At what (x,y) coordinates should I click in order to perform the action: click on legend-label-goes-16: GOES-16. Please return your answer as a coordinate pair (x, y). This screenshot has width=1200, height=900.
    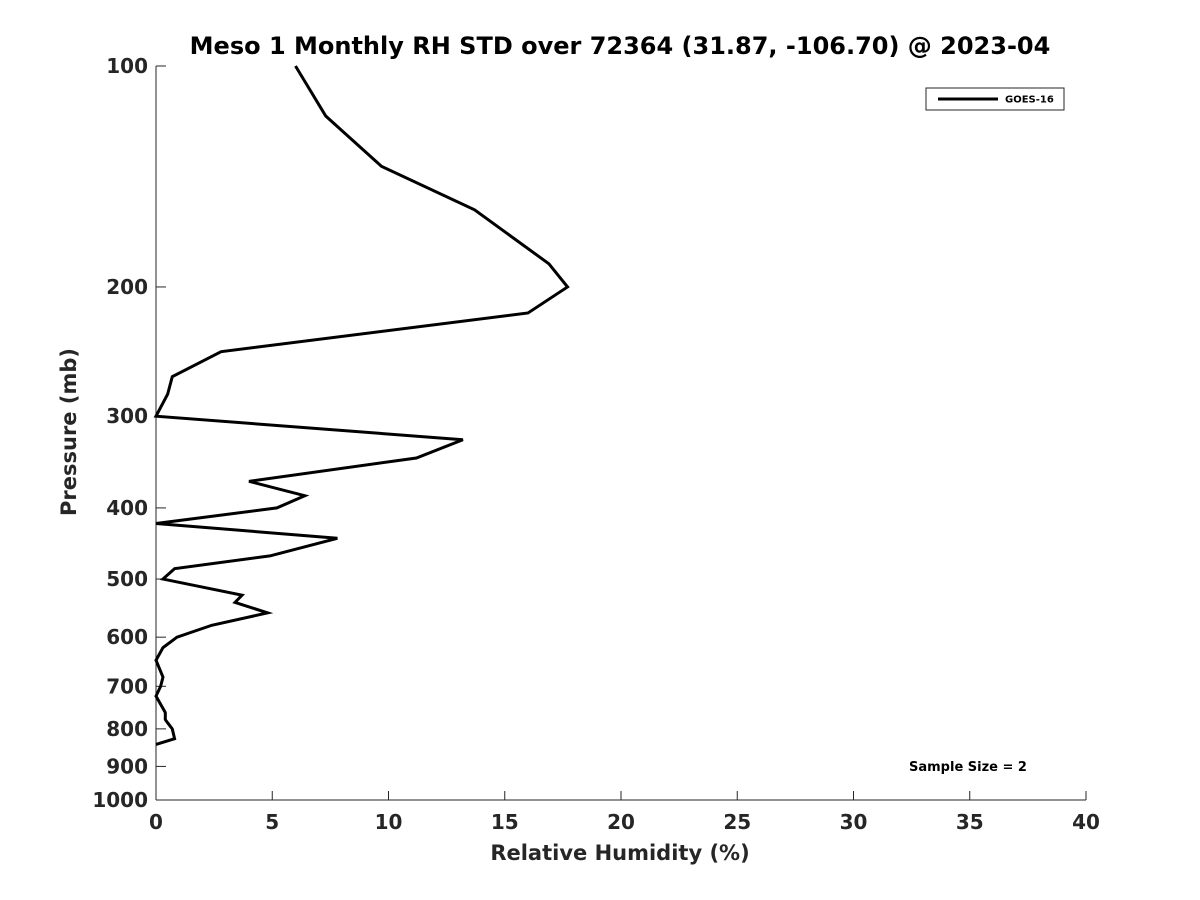
    Looking at the image, I should click on (1029, 100).